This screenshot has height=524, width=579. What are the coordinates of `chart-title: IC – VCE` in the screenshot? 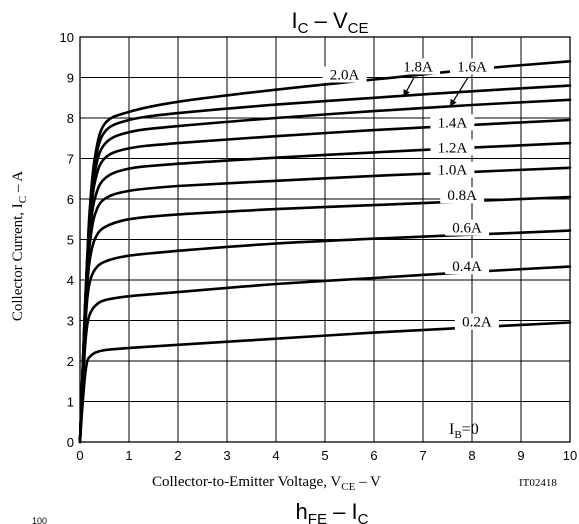 It's located at (330, 22).